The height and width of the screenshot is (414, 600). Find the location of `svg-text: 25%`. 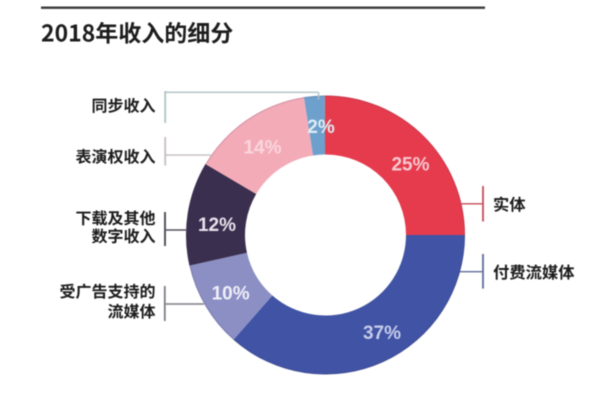

svg-text: 25% is located at coordinates (410, 165).